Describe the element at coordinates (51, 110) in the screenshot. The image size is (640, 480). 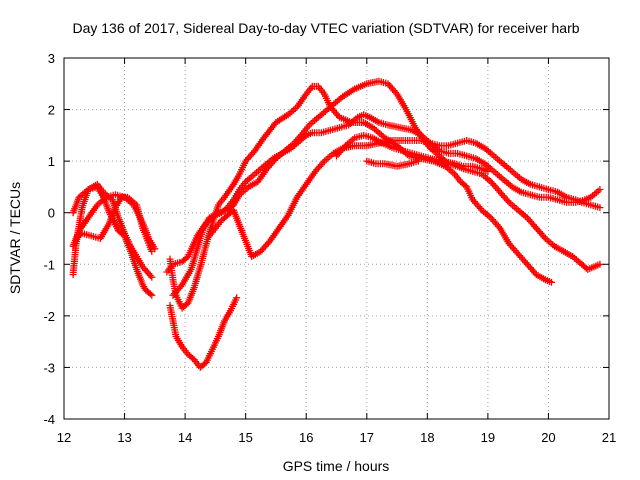
I see `y-tick-label: 2` at that location.